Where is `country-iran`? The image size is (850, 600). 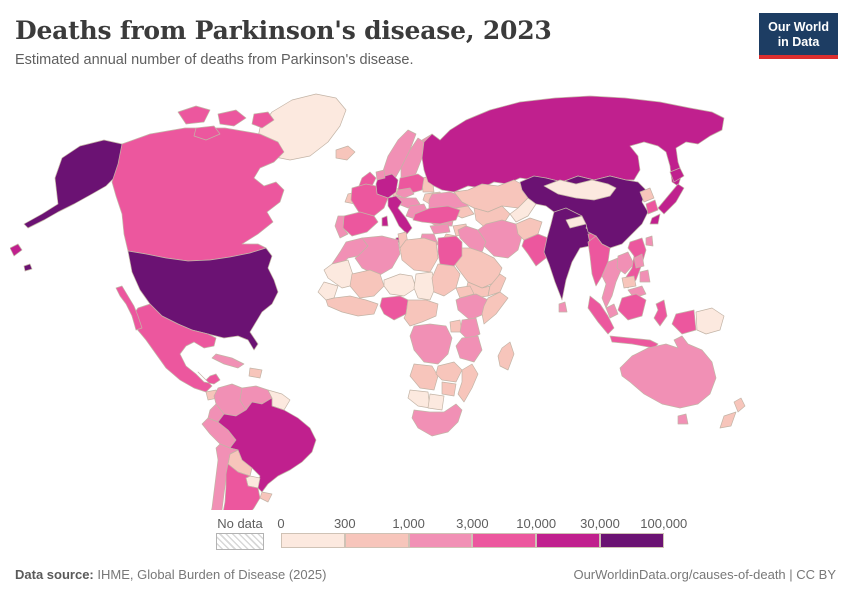 country-iran is located at coordinates (500, 239).